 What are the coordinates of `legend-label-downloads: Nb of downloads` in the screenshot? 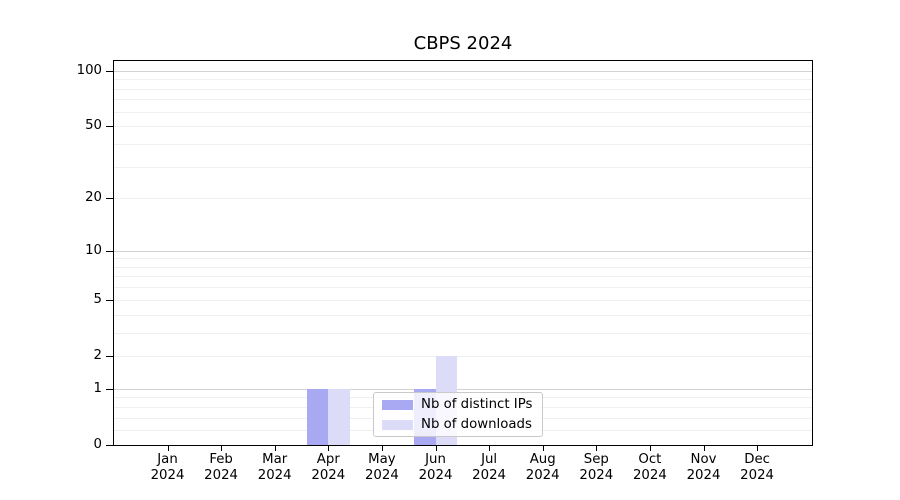 It's located at (476, 424).